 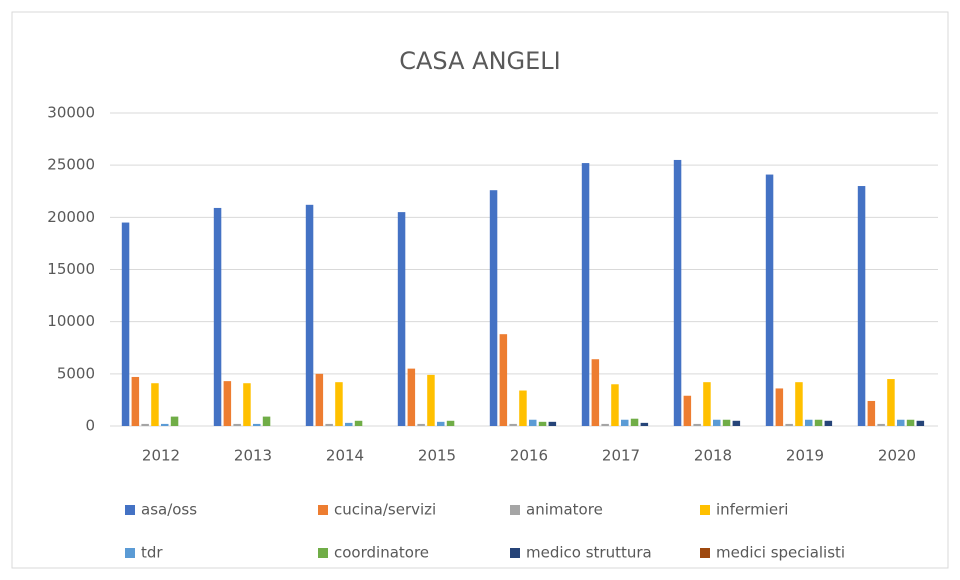 What do you see at coordinates (152, 553) in the screenshot?
I see `legend-label: tdr` at bounding box center [152, 553].